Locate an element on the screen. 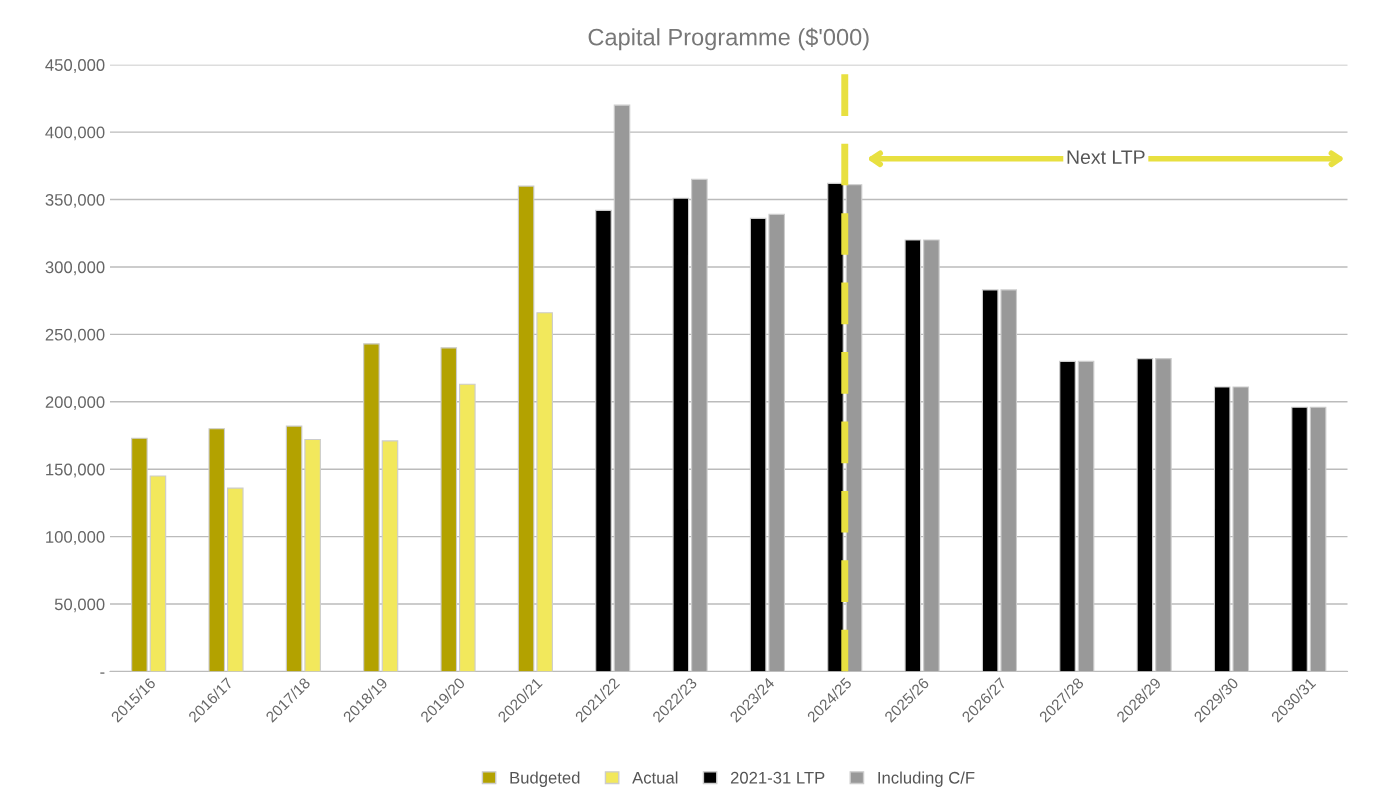 The width and height of the screenshot is (1375, 809). y-tick-label: 100,000 is located at coordinates (75, 538).